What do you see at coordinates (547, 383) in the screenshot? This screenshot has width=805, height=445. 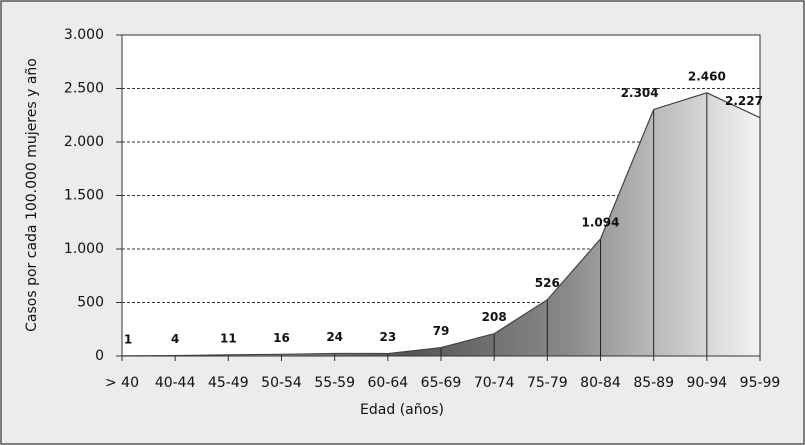 I see `x-tick-label: 75-79` at bounding box center [547, 383].